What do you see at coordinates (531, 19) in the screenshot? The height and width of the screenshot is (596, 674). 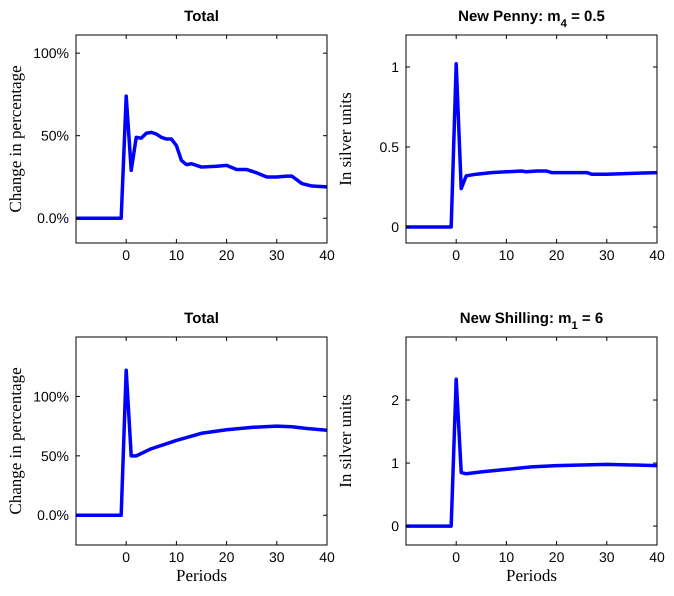 I see `chart-title: New Penny: m$_{4}$ = 0.5` at bounding box center [531, 19].